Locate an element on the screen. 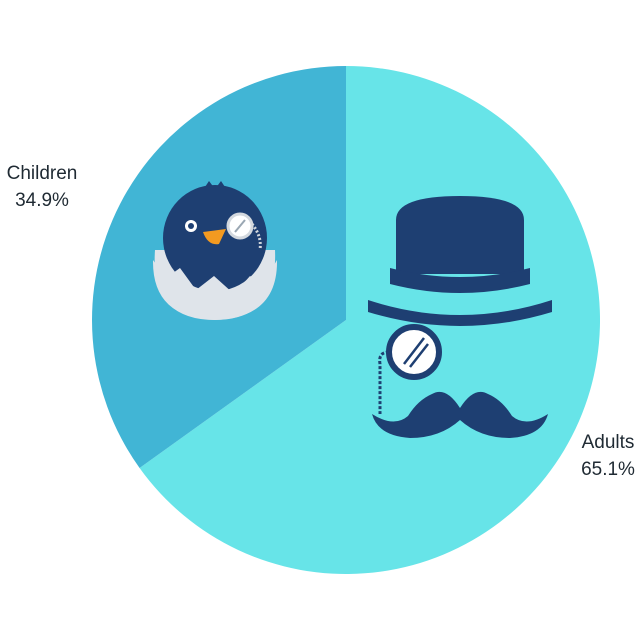 Image resolution: width=640 pixels, height=640 pixels. slice-label-children-value: 34.9% is located at coordinates (42, 200).